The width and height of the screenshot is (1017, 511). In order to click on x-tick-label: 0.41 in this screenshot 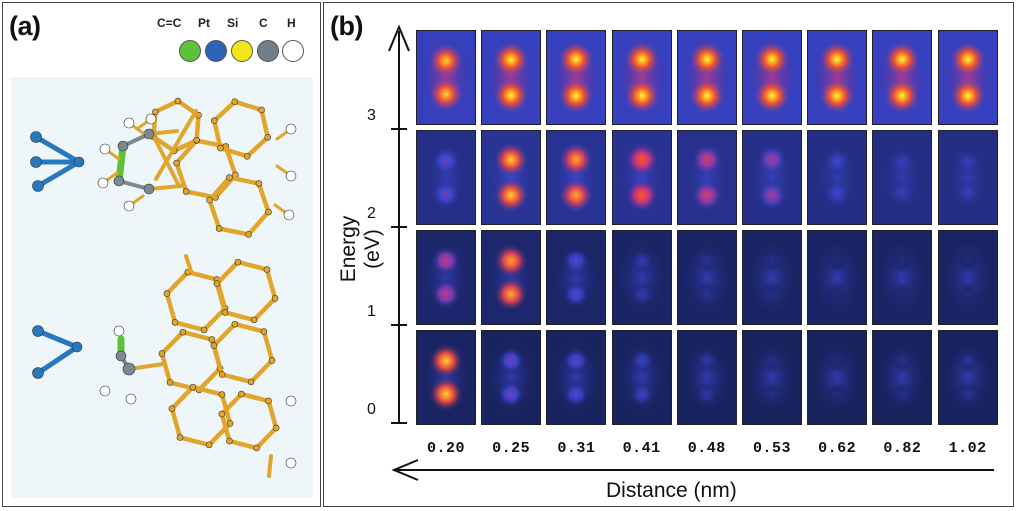, I will do `click(641, 448)`.